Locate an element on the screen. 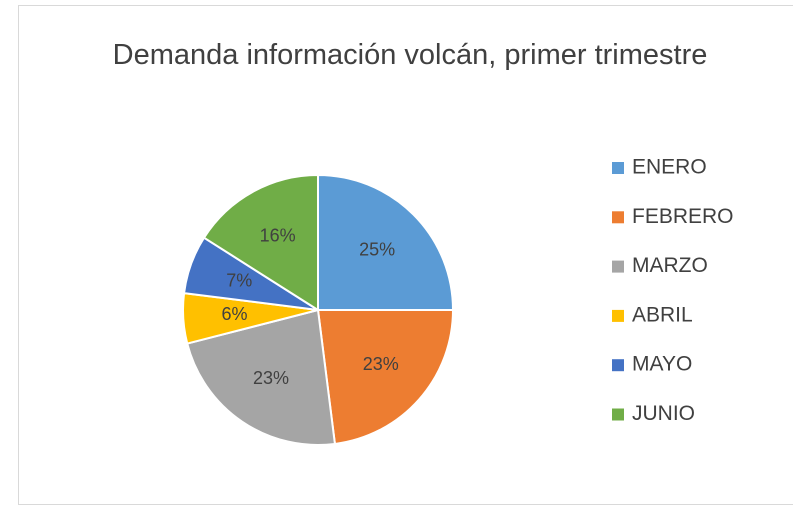 Image resolution: width=793 pixels, height=505 pixels. legend-label: JUNIO is located at coordinates (663, 413).